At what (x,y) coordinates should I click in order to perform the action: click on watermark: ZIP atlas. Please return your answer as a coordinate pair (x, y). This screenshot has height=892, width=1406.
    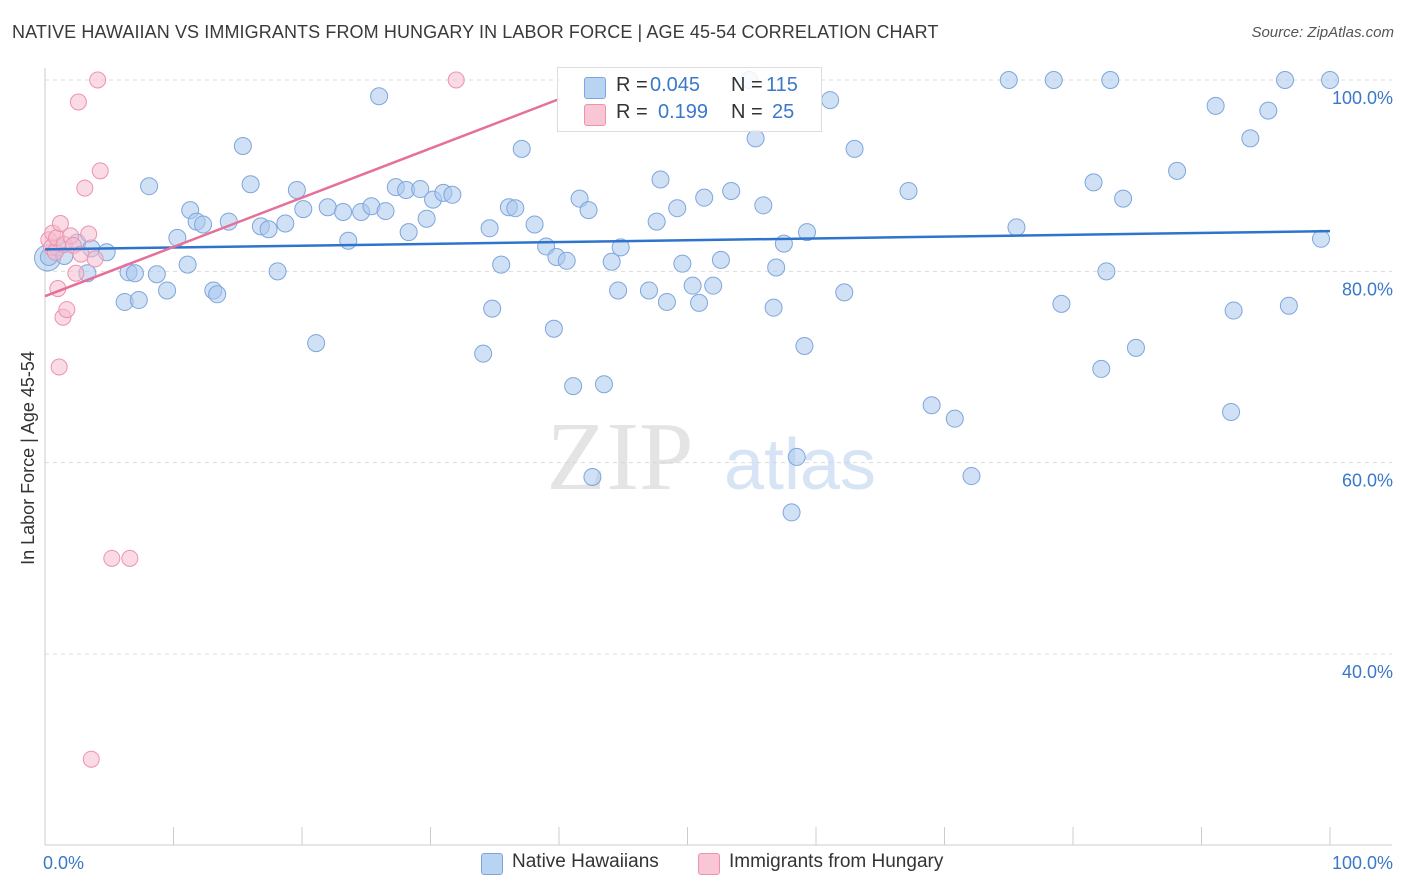
    Looking at the image, I should click on (712, 457).